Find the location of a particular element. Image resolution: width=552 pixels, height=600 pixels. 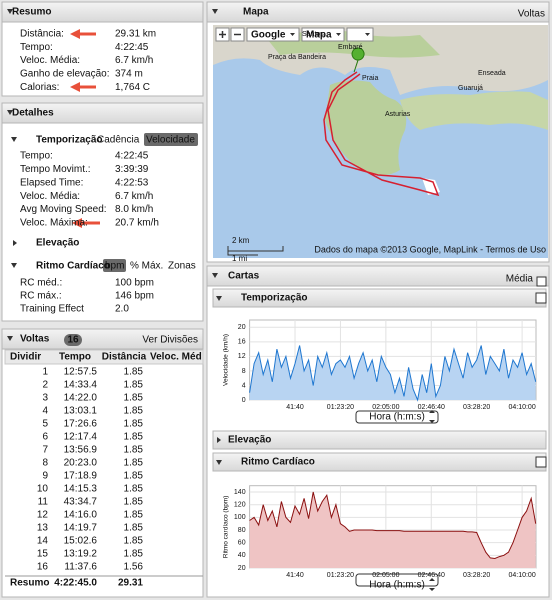

x-tick-label: 02:05:00 is located at coordinates (385, 575).